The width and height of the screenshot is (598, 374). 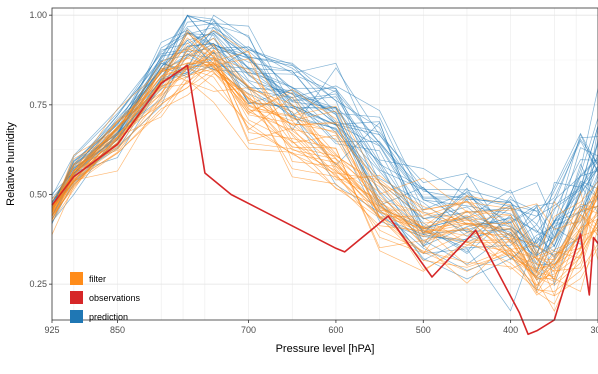 I want to click on legend-swatch-prediction, so click(x=76, y=316).